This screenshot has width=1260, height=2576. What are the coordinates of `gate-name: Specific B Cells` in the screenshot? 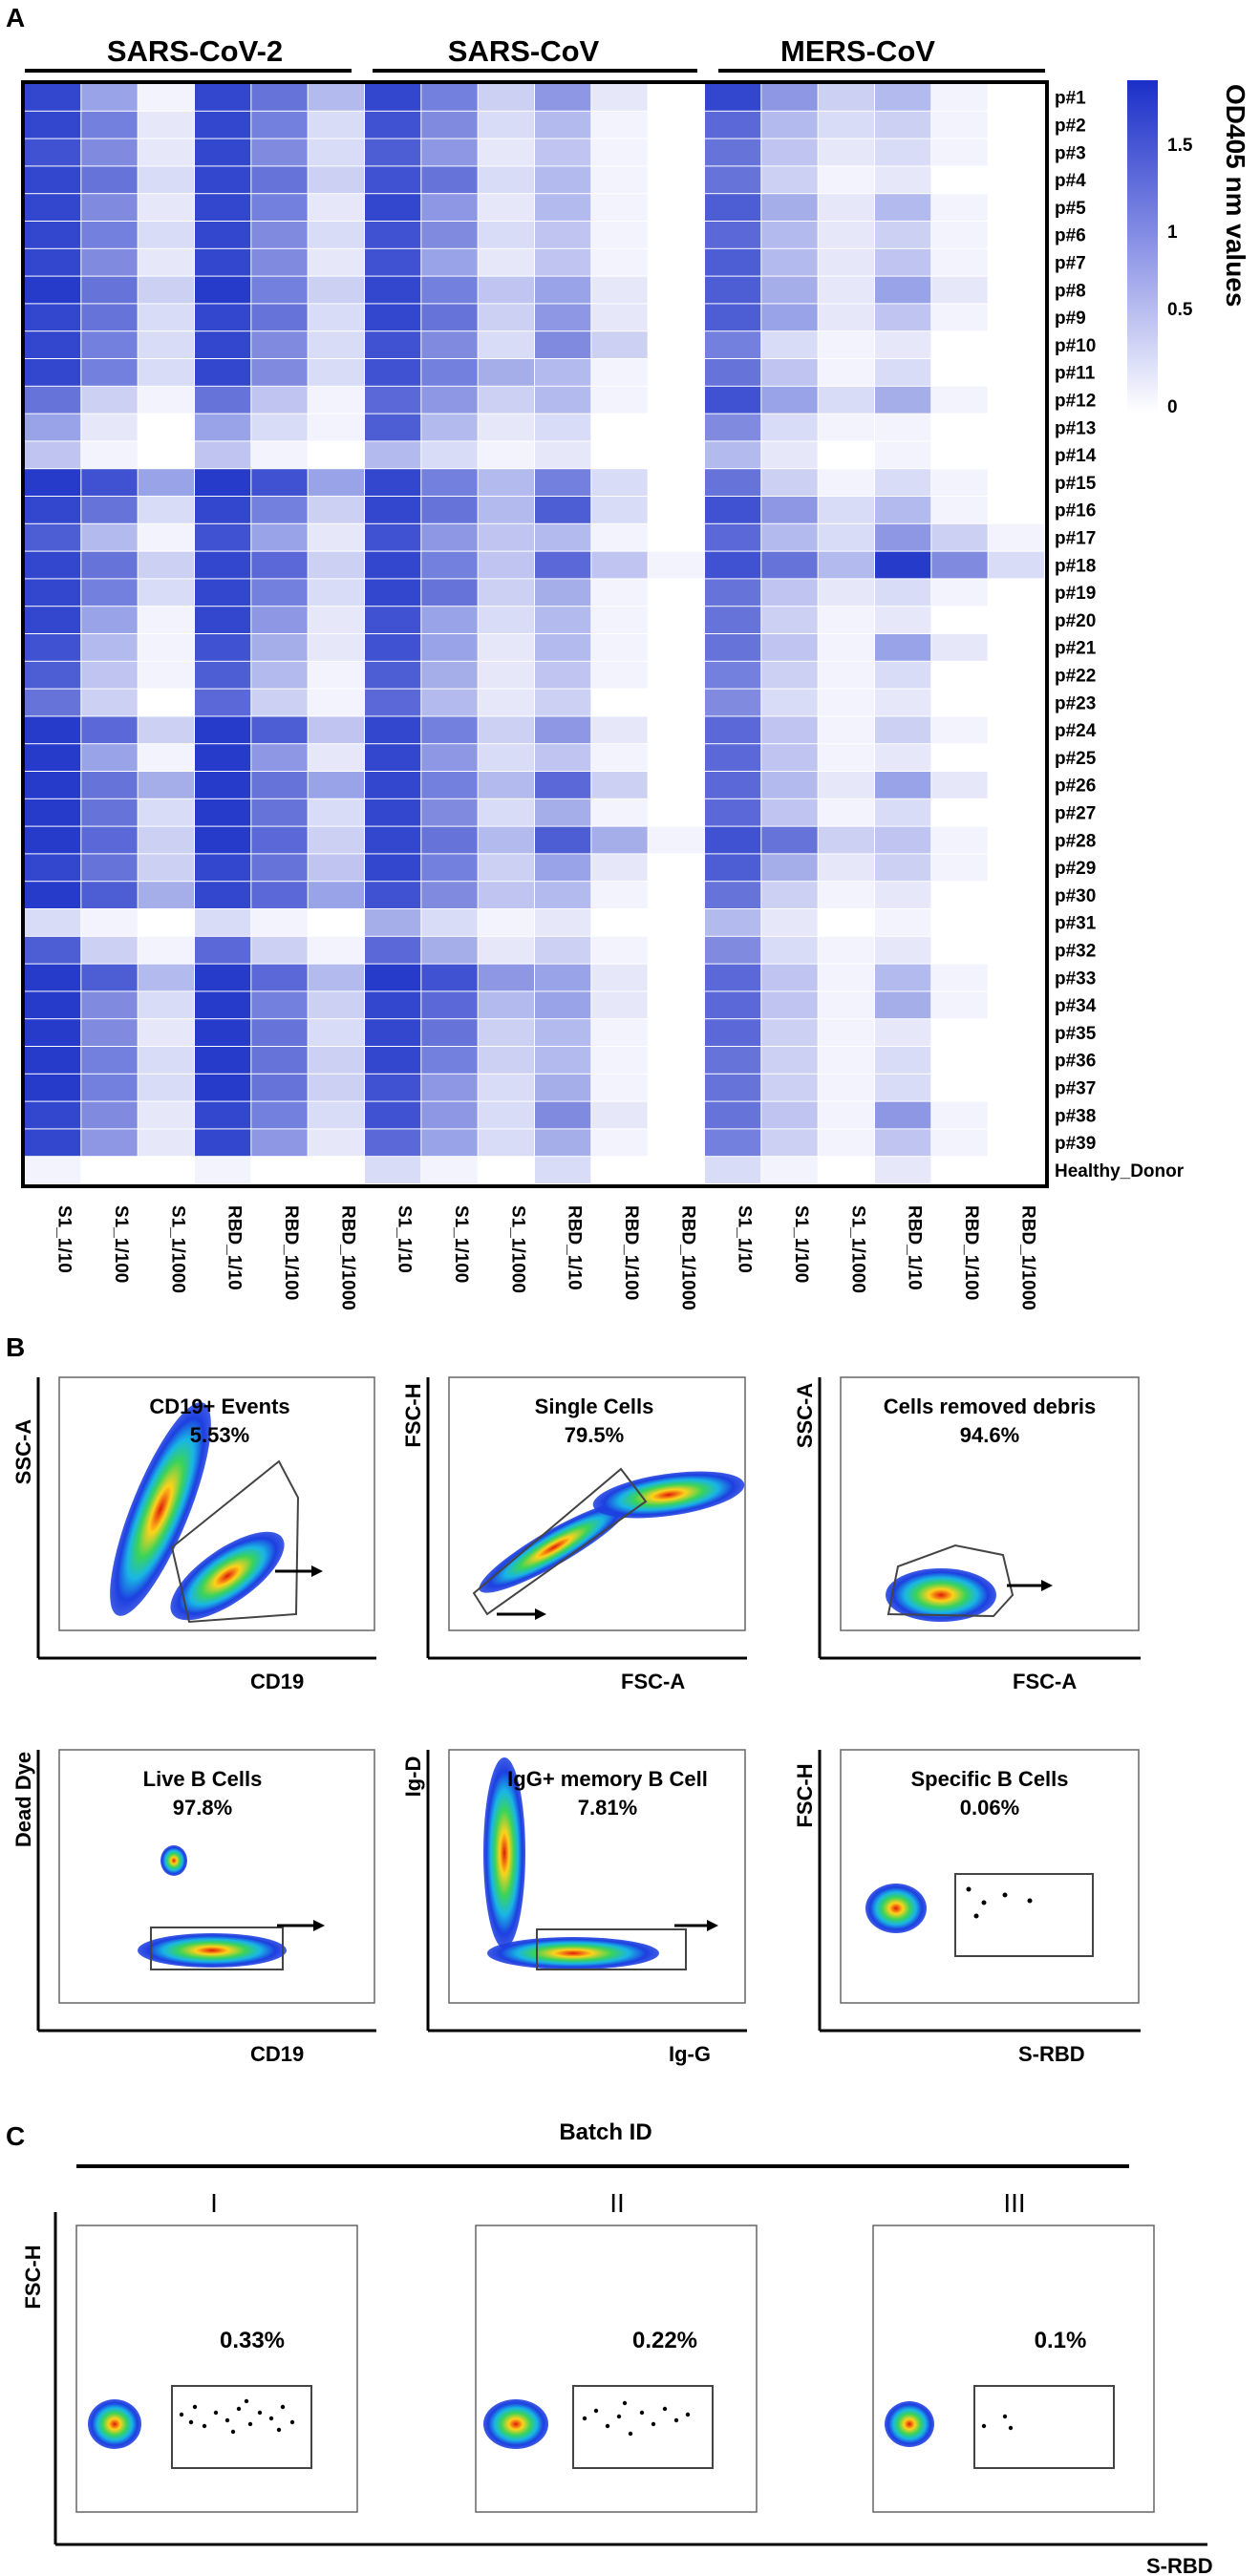 It's located at (989, 1779).